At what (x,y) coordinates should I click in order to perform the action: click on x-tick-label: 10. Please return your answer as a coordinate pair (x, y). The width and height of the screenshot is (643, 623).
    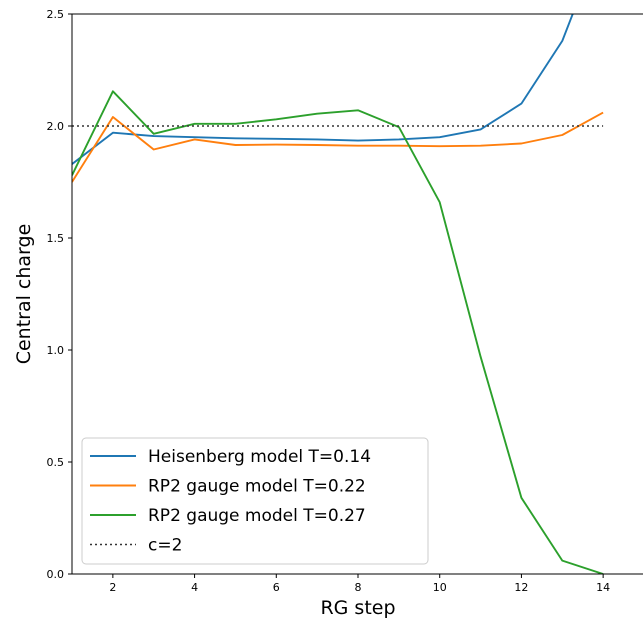
    Looking at the image, I should click on (440, 587).